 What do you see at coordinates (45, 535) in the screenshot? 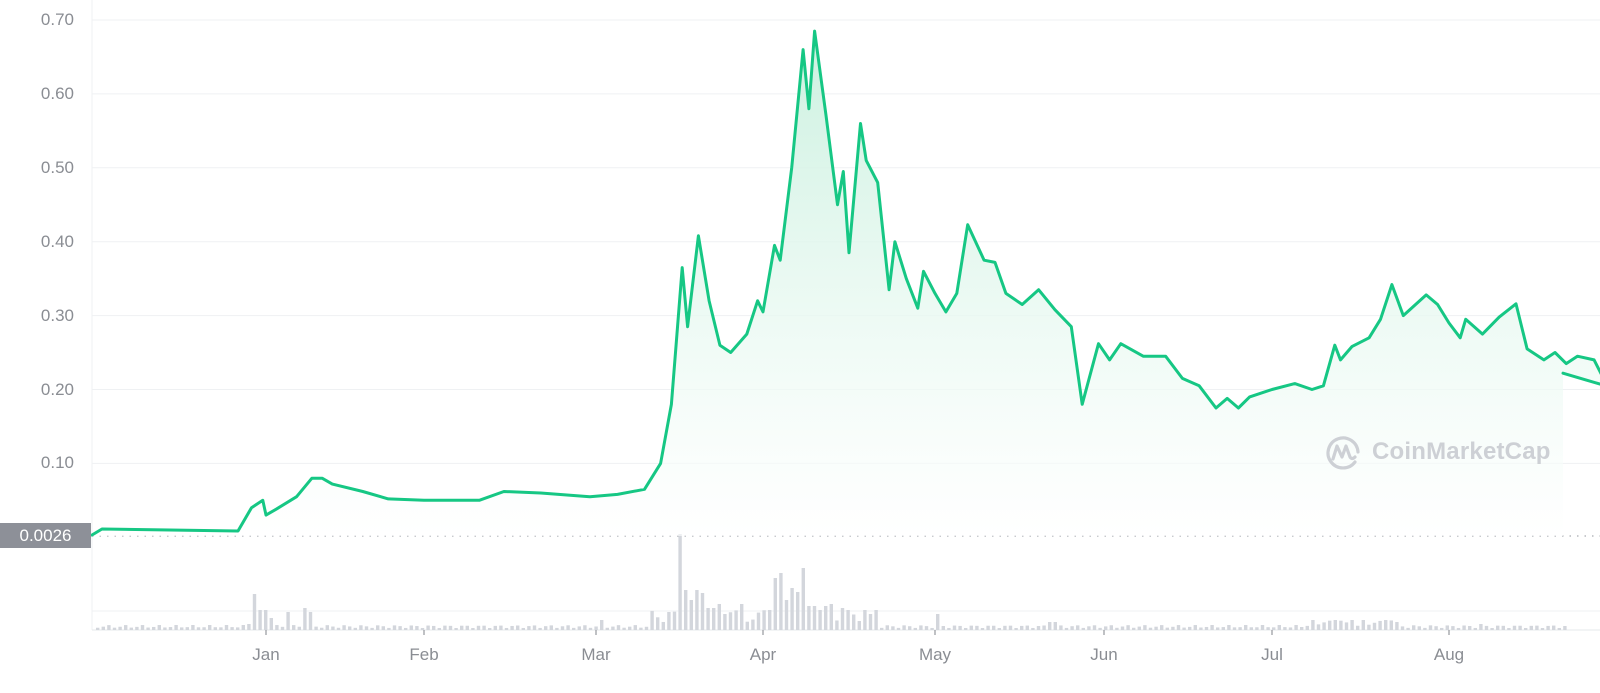
I see `baseline-price-badge: 0.0026` at bounding box center [45, 535].